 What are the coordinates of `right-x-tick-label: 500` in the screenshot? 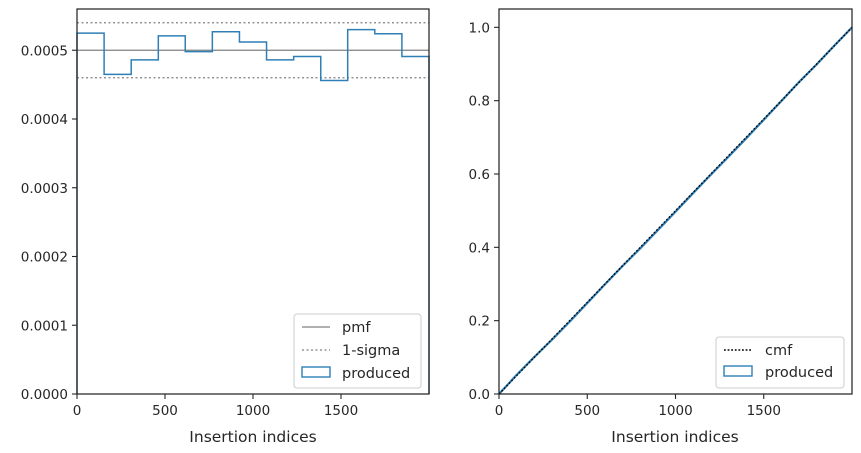 It's located at (587, 411).